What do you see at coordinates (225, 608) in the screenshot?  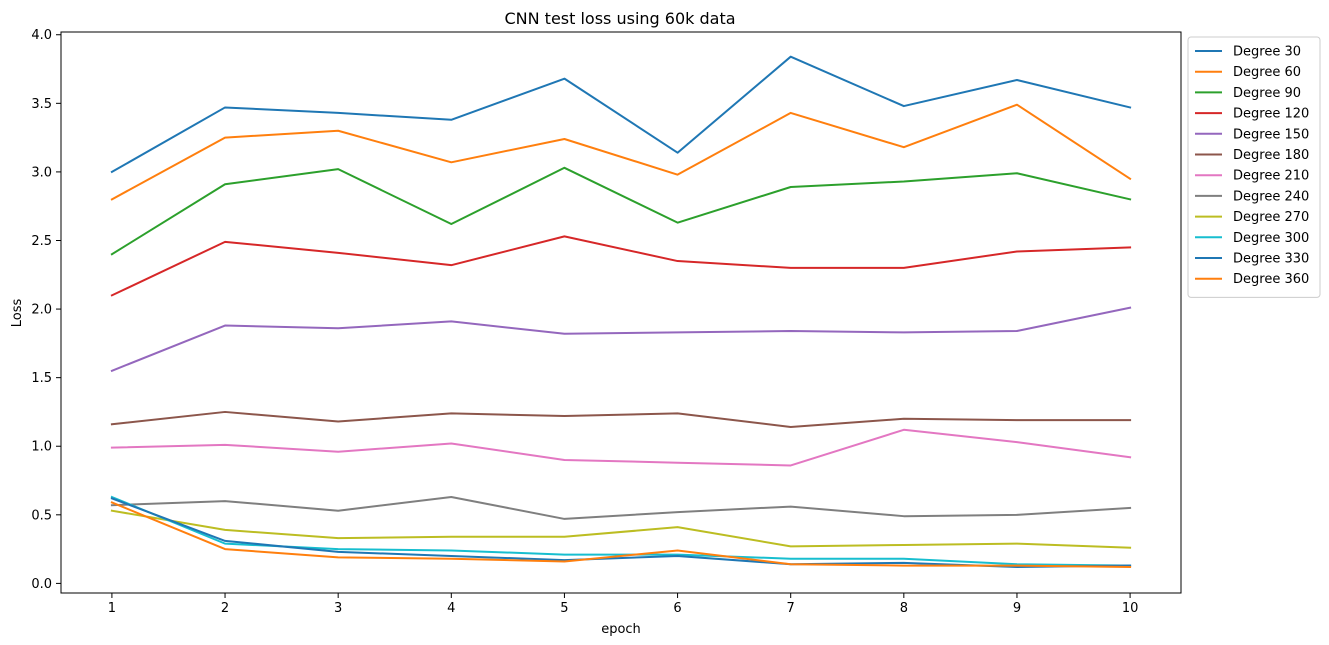 I see `x-tick-label: 2` at bounding box center [225, 608].